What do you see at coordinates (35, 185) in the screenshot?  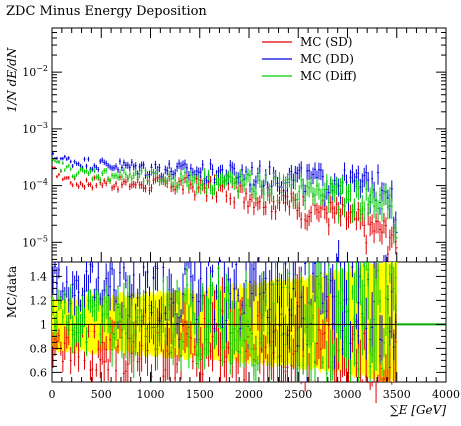 I see `y-tick-label: 10⁻⁴` at bounding box center [35, 185].